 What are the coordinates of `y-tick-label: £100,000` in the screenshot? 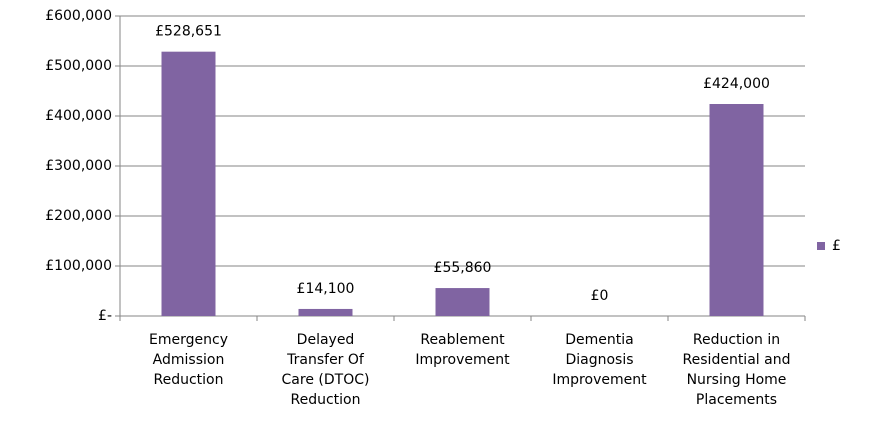 It's located at (78, 266).